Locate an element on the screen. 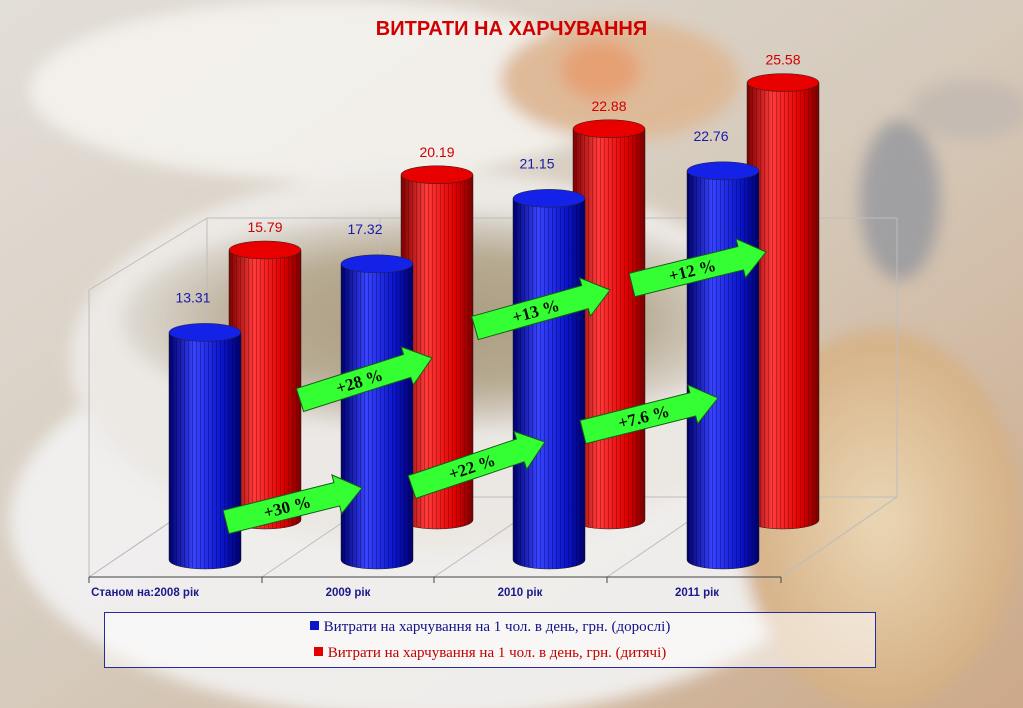 This screenshot has height=708, width=1023. floor-line is located at coordinates (839, 537).